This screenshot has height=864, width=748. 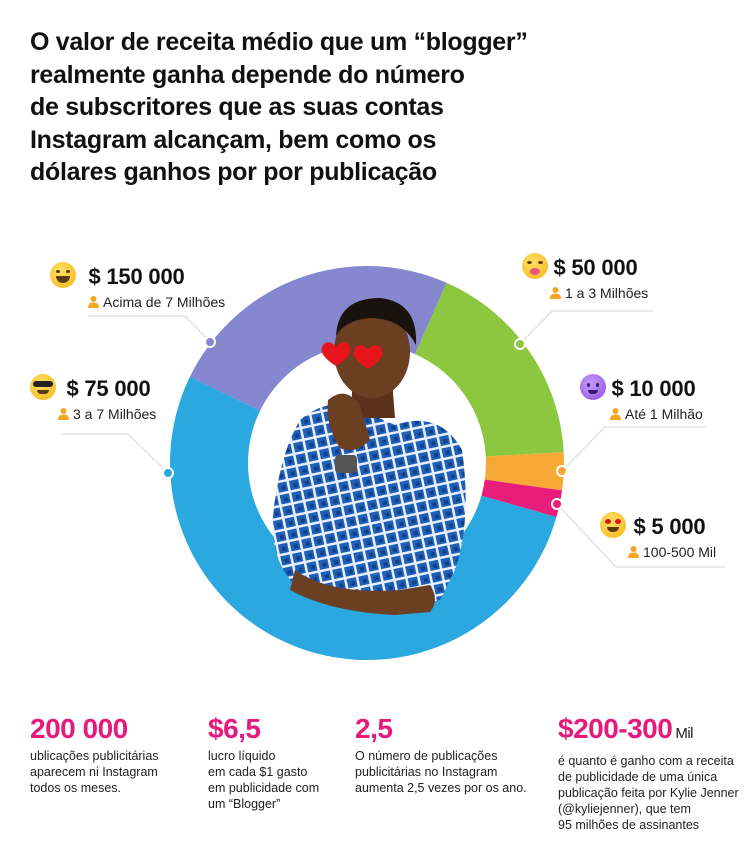 I want to click on label-75000: $ 75 000 3 a 7 Milhões, so click(x=93, y=398).